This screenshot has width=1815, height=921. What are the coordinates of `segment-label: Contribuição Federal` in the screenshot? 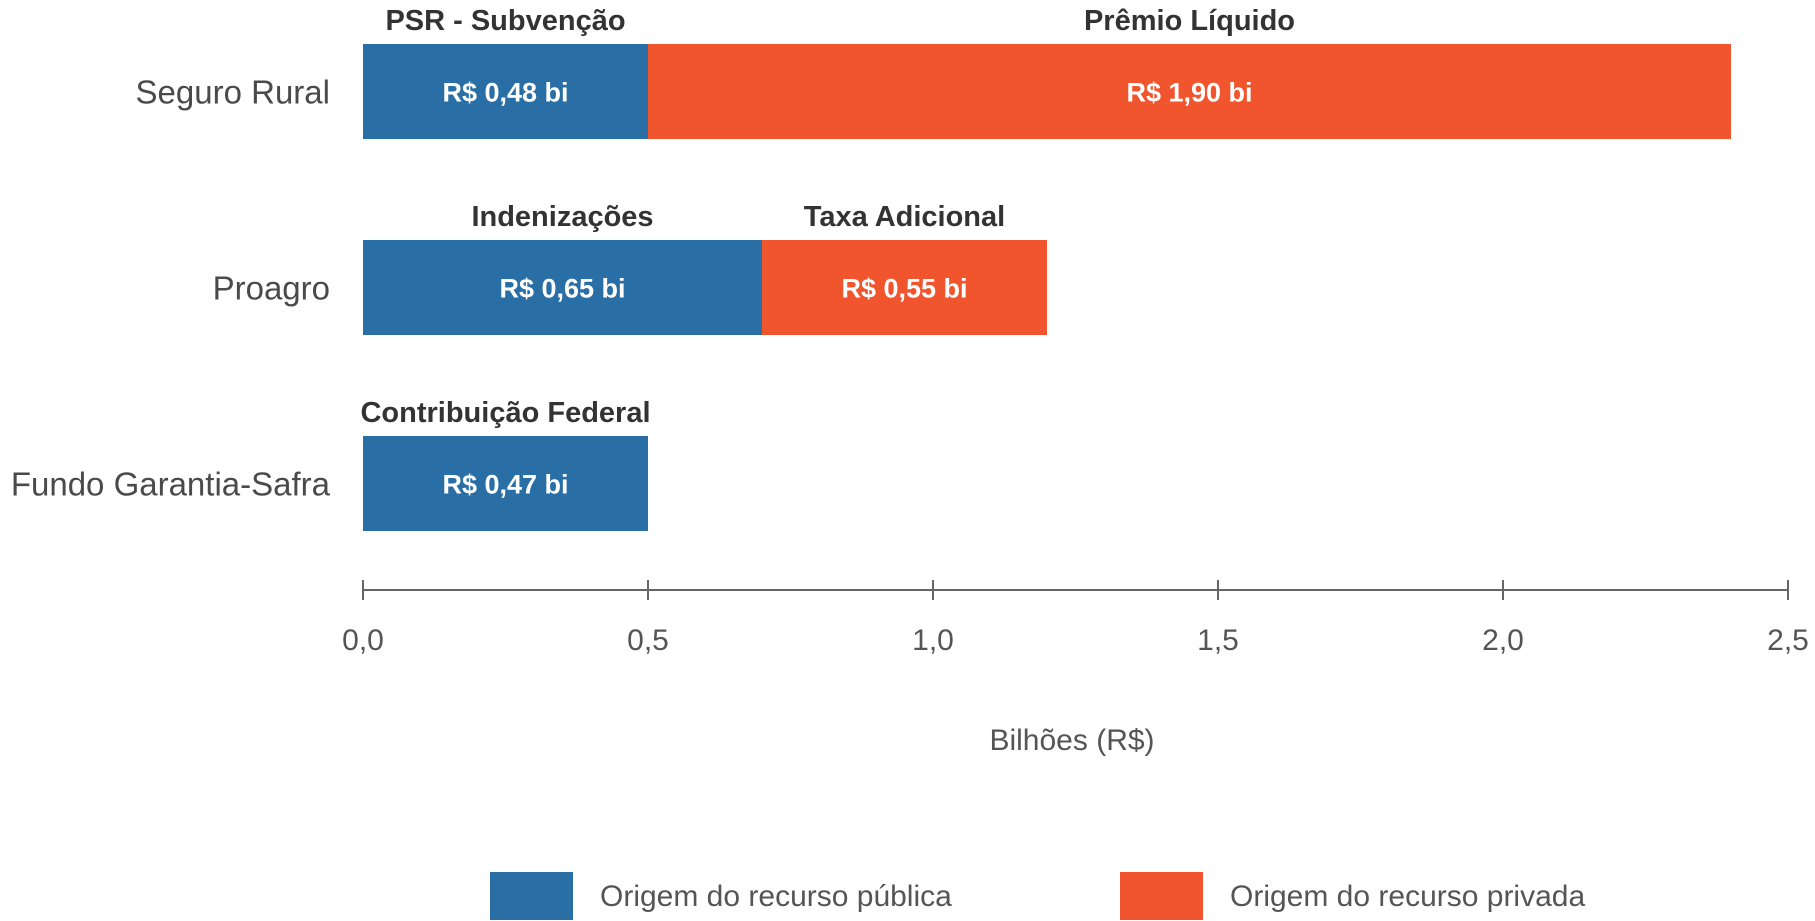 It's located at (505, 413).